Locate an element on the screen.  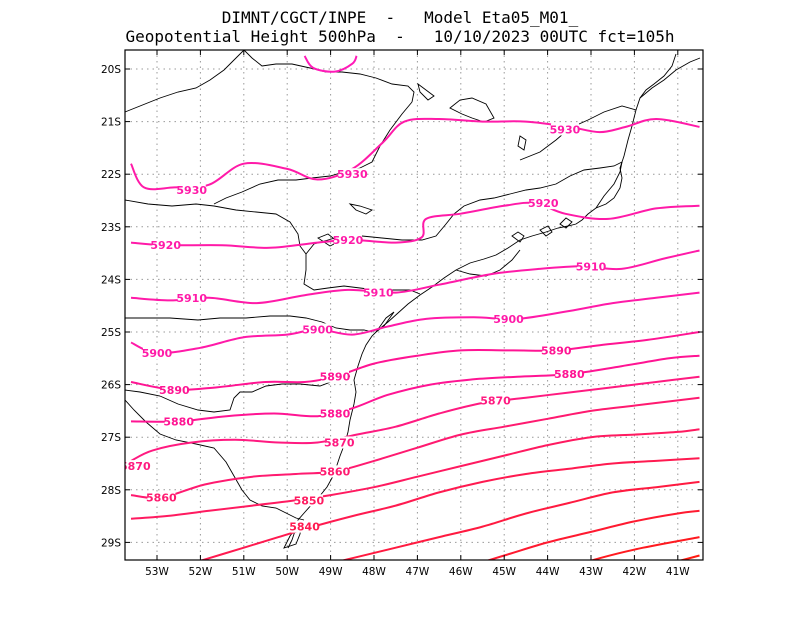
lat-tick-label: 28S is located at coordinates (111, 491).